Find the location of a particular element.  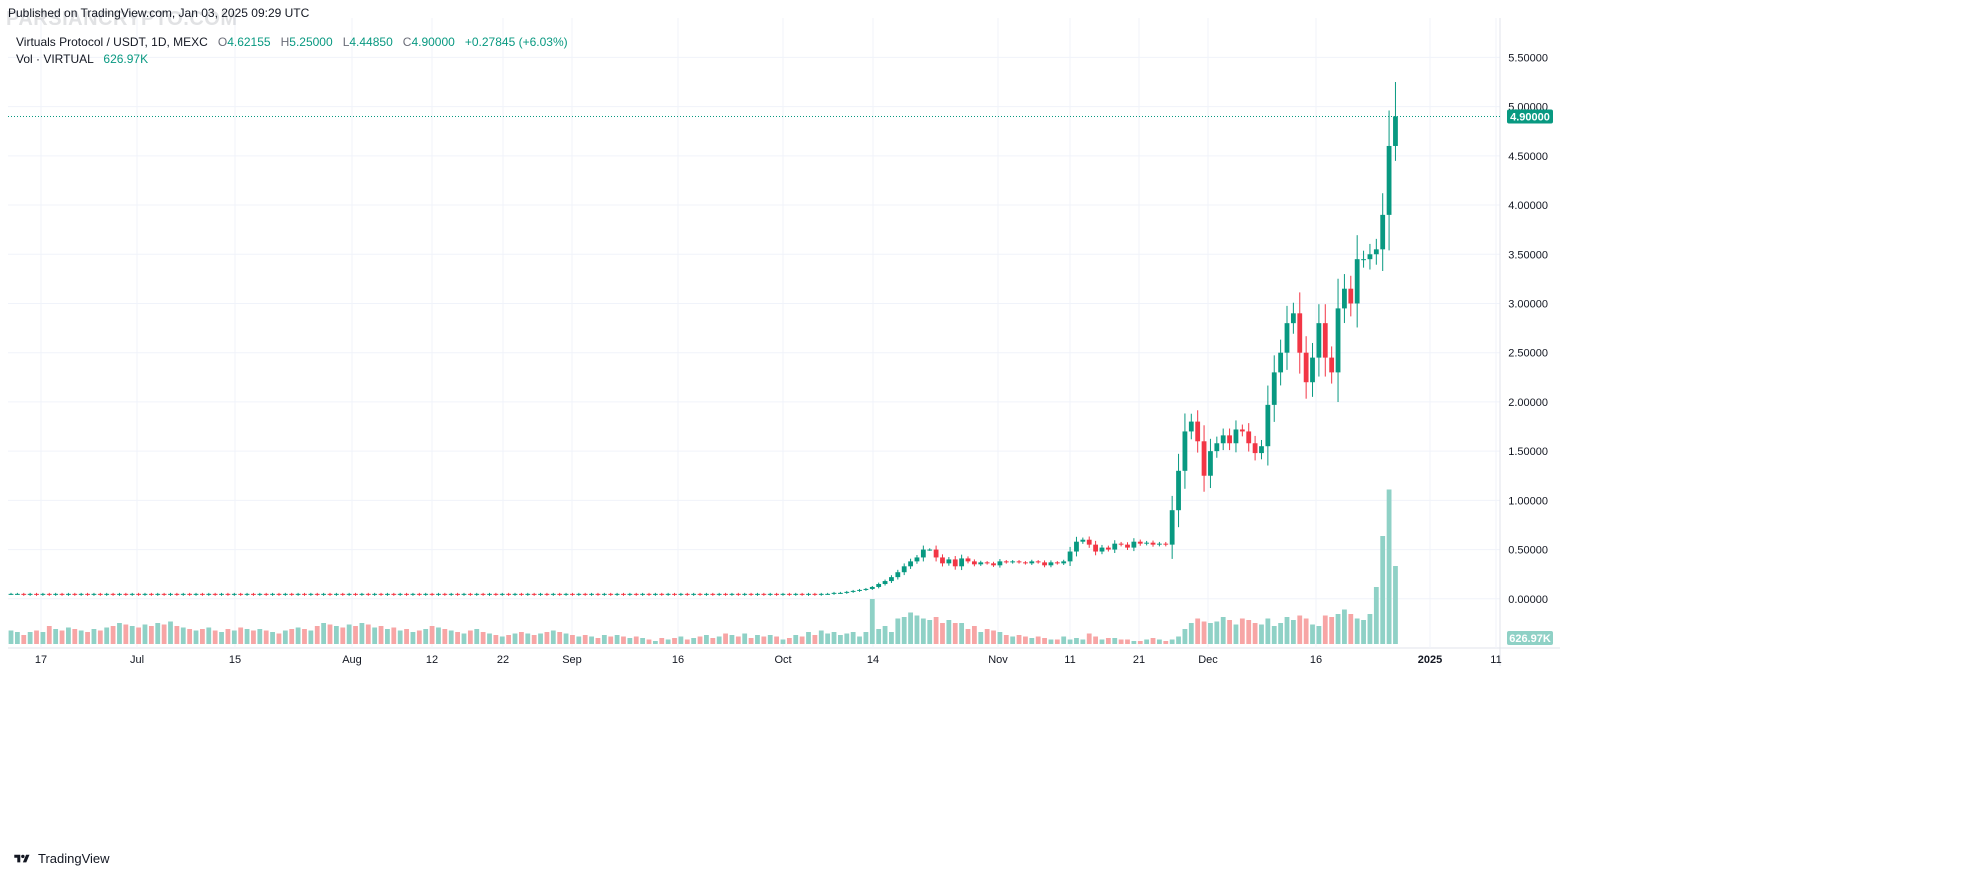

x-tick-label: 22 is located at coordinates (503, 660).